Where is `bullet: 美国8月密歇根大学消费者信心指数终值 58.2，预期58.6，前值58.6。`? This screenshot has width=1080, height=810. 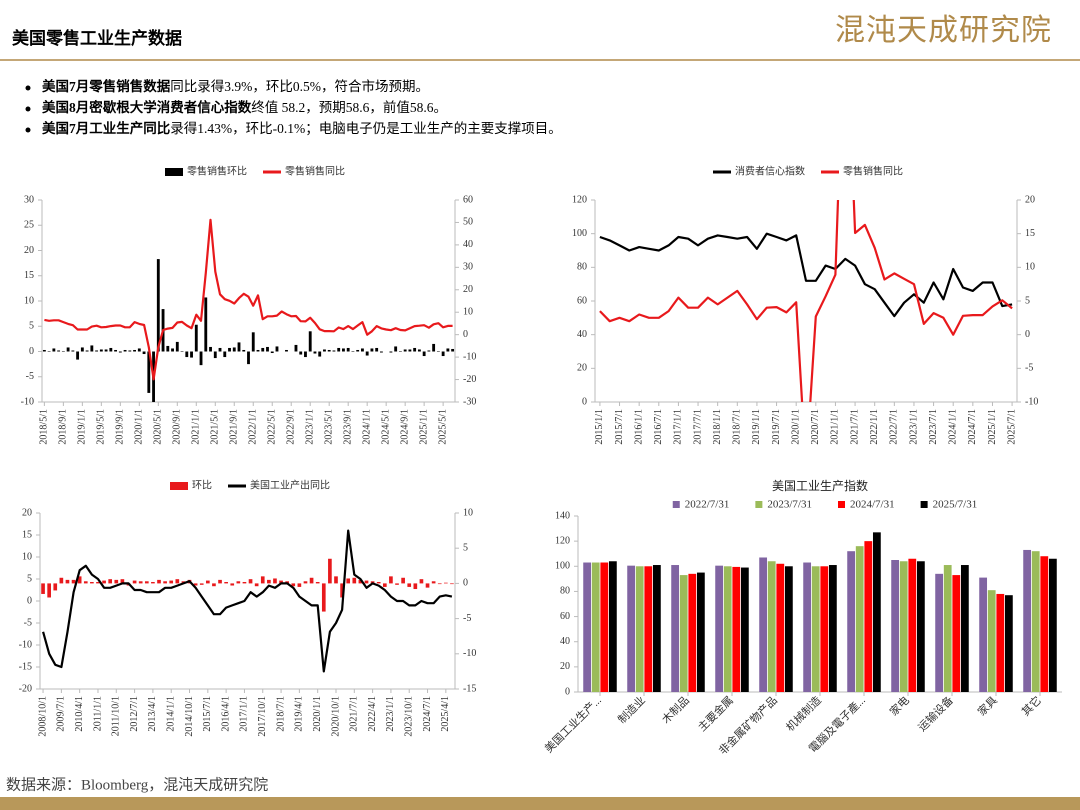
bullet: 美国8月密歇根大学消费者信心指数终值 58.2，预期58.6，前值58.6。 is located at coordinates (244, 107).